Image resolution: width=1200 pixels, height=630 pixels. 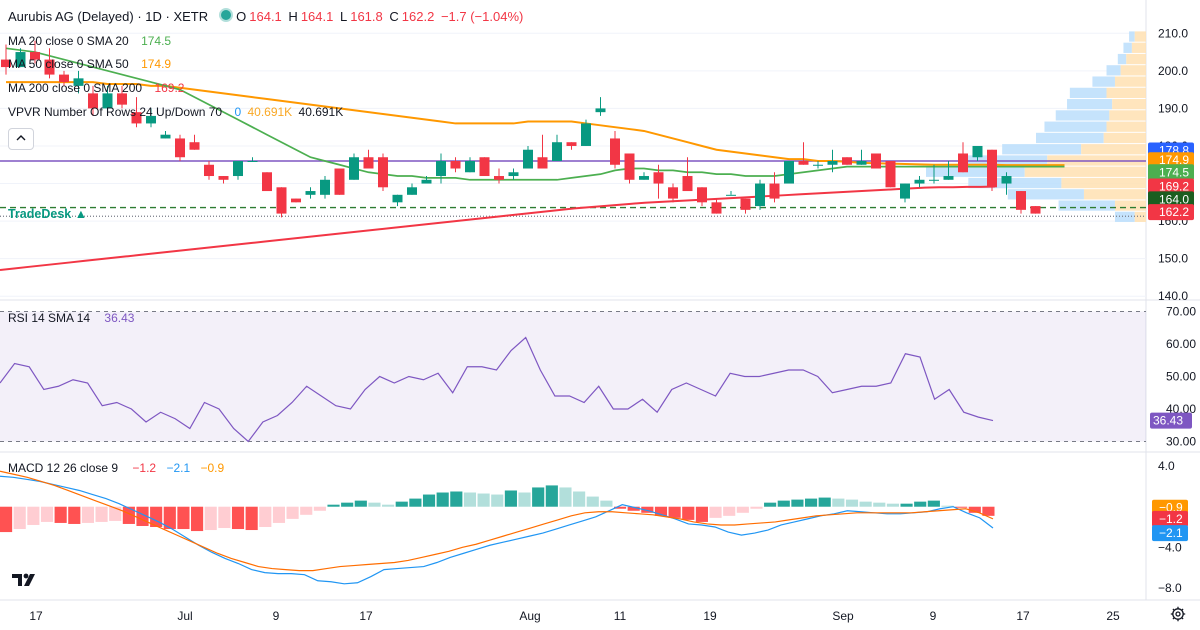 I want to click on price-tag-background, so click(x=1171, y=199).